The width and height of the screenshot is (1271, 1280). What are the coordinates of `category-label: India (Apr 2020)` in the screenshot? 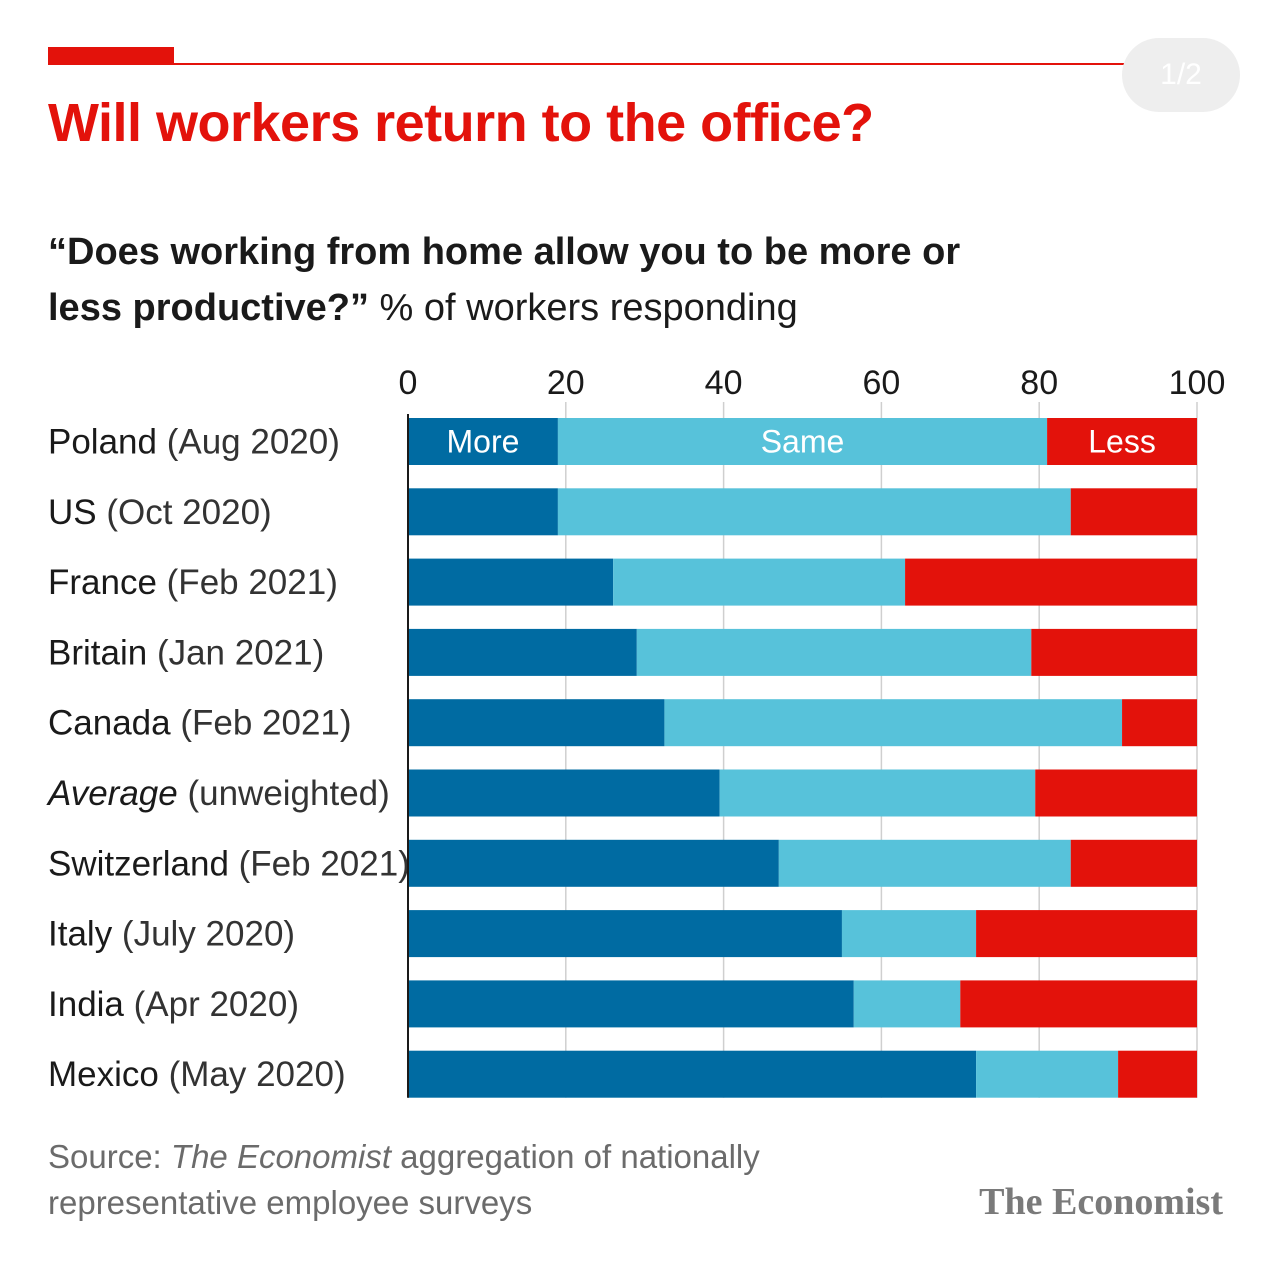 It's located at (173, 1004).